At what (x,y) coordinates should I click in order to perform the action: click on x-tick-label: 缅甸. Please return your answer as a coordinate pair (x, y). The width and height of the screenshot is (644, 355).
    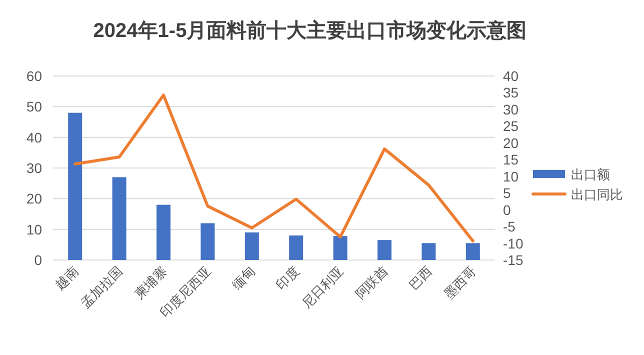
    Looking at the image, I should click on (243, 278).